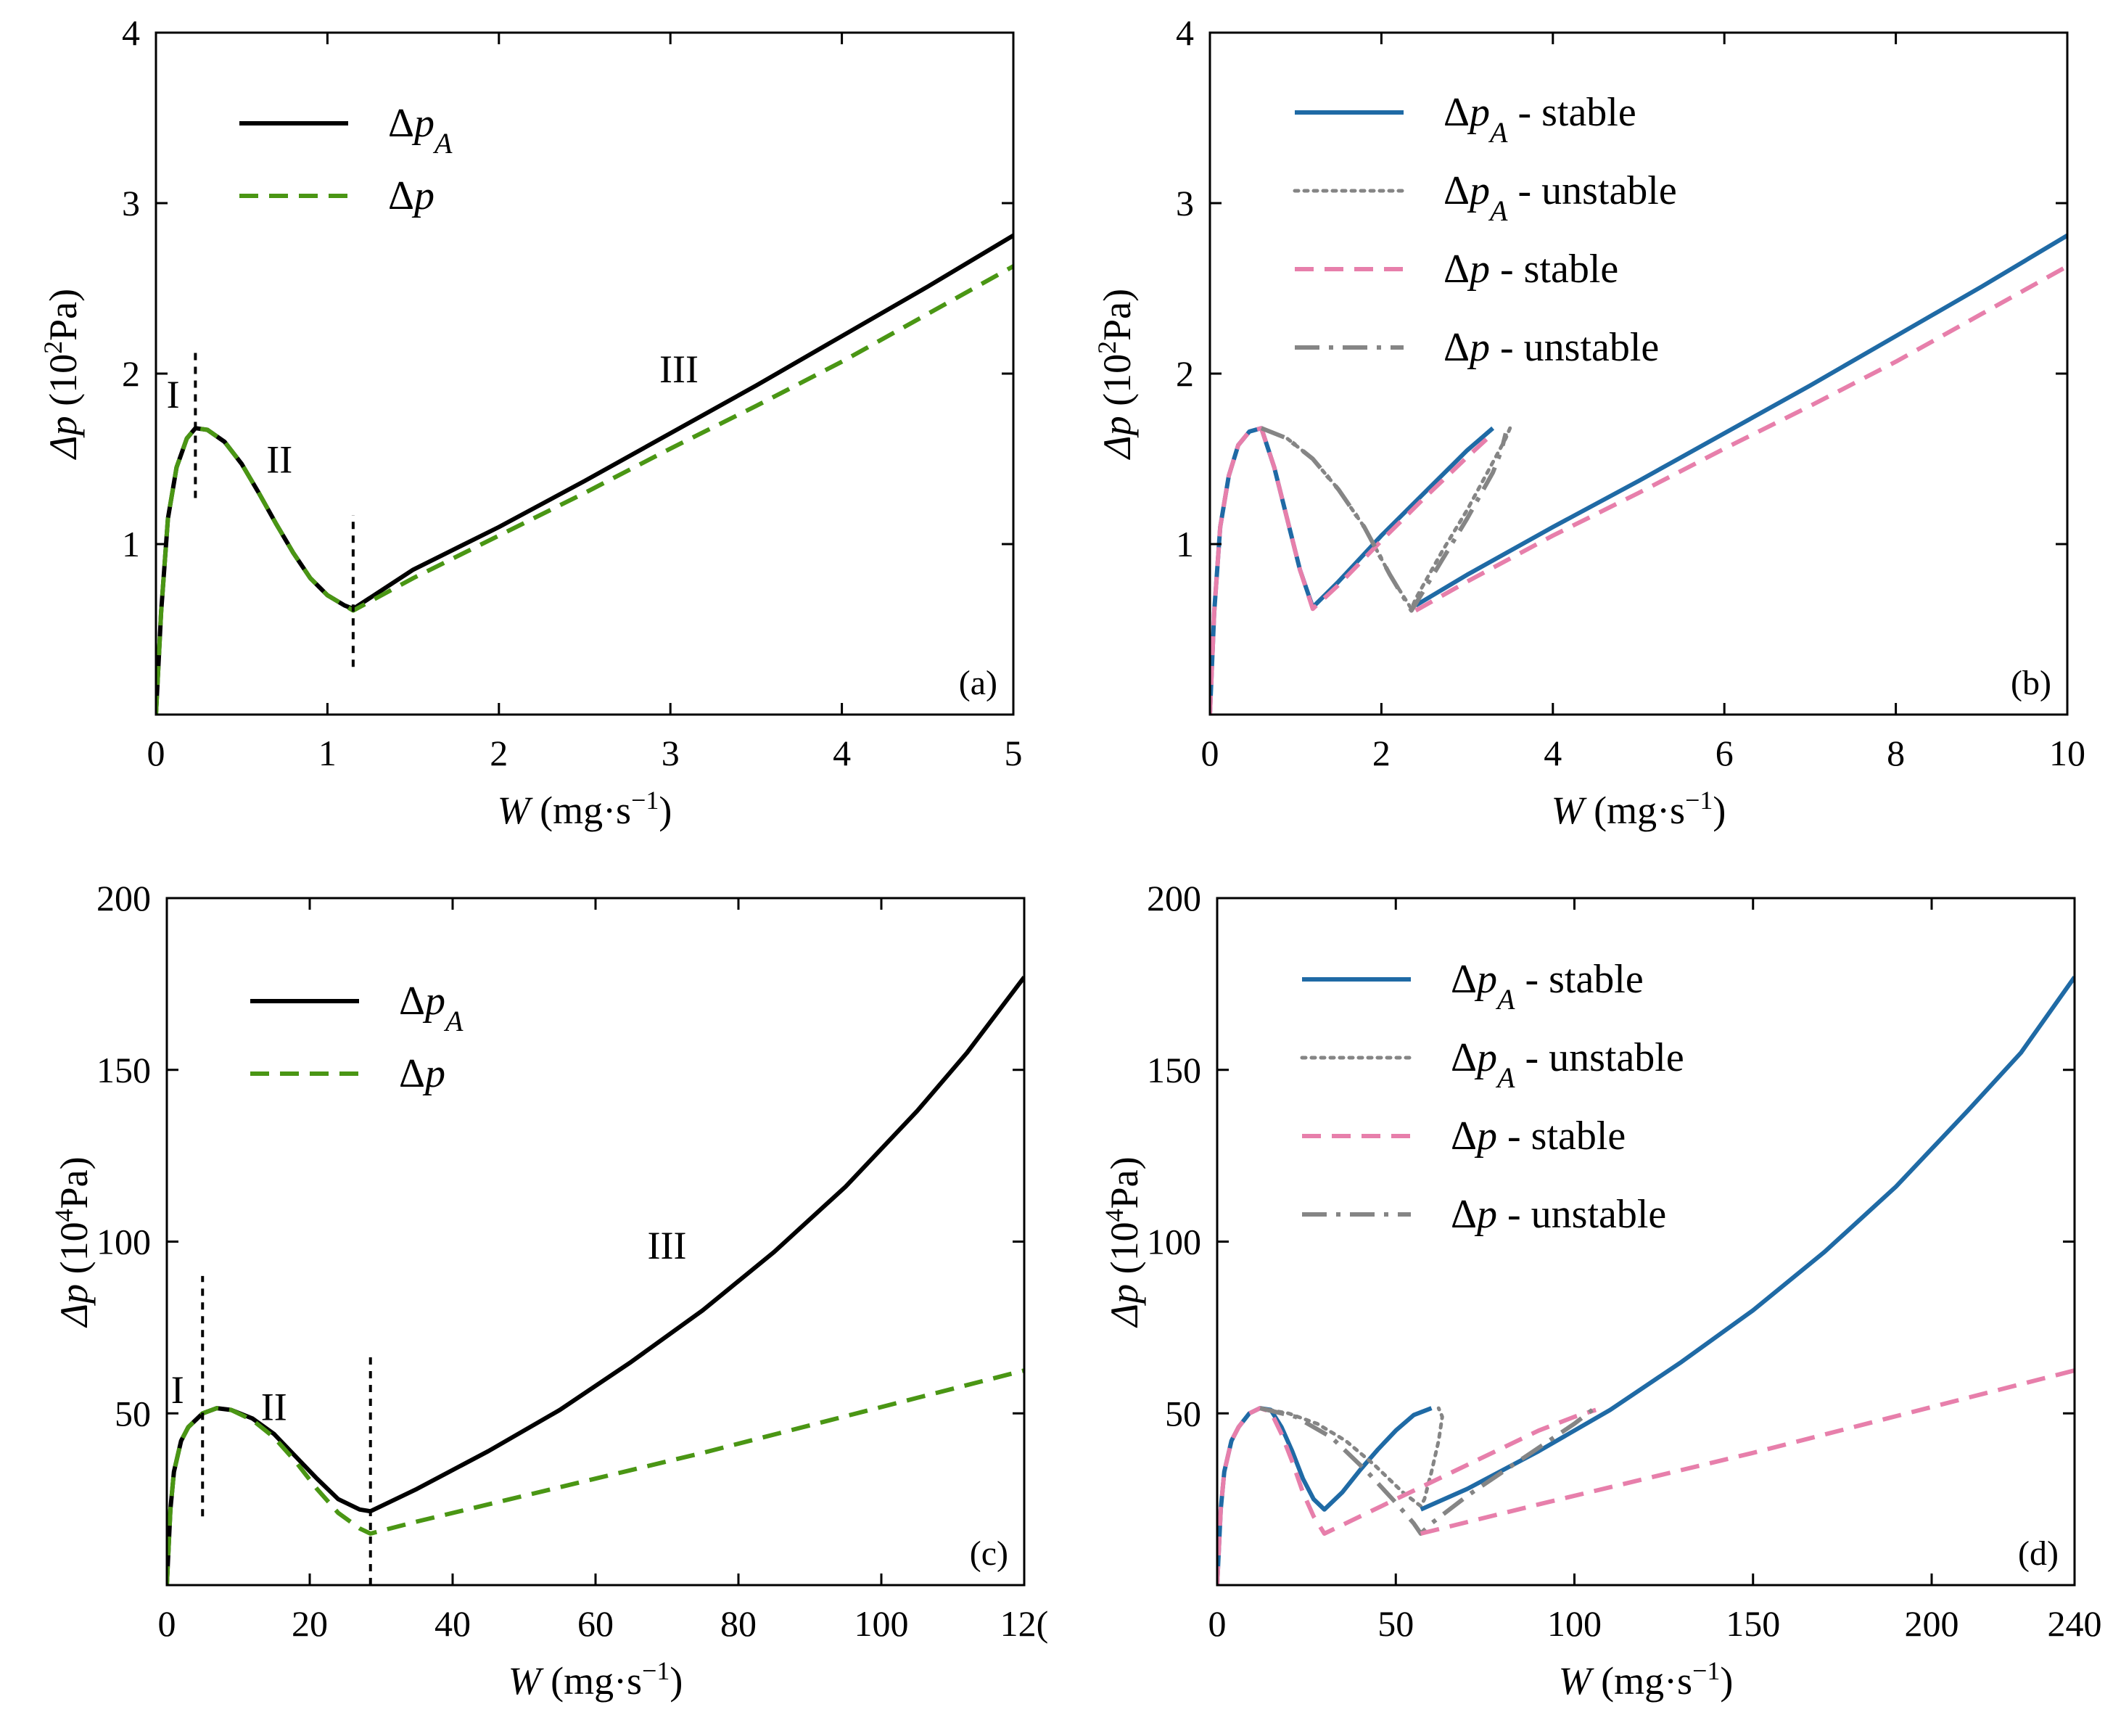 This screenshot has height=1736, width=2113. I want to click on x-tick-label: 60, so click(595, 1623).